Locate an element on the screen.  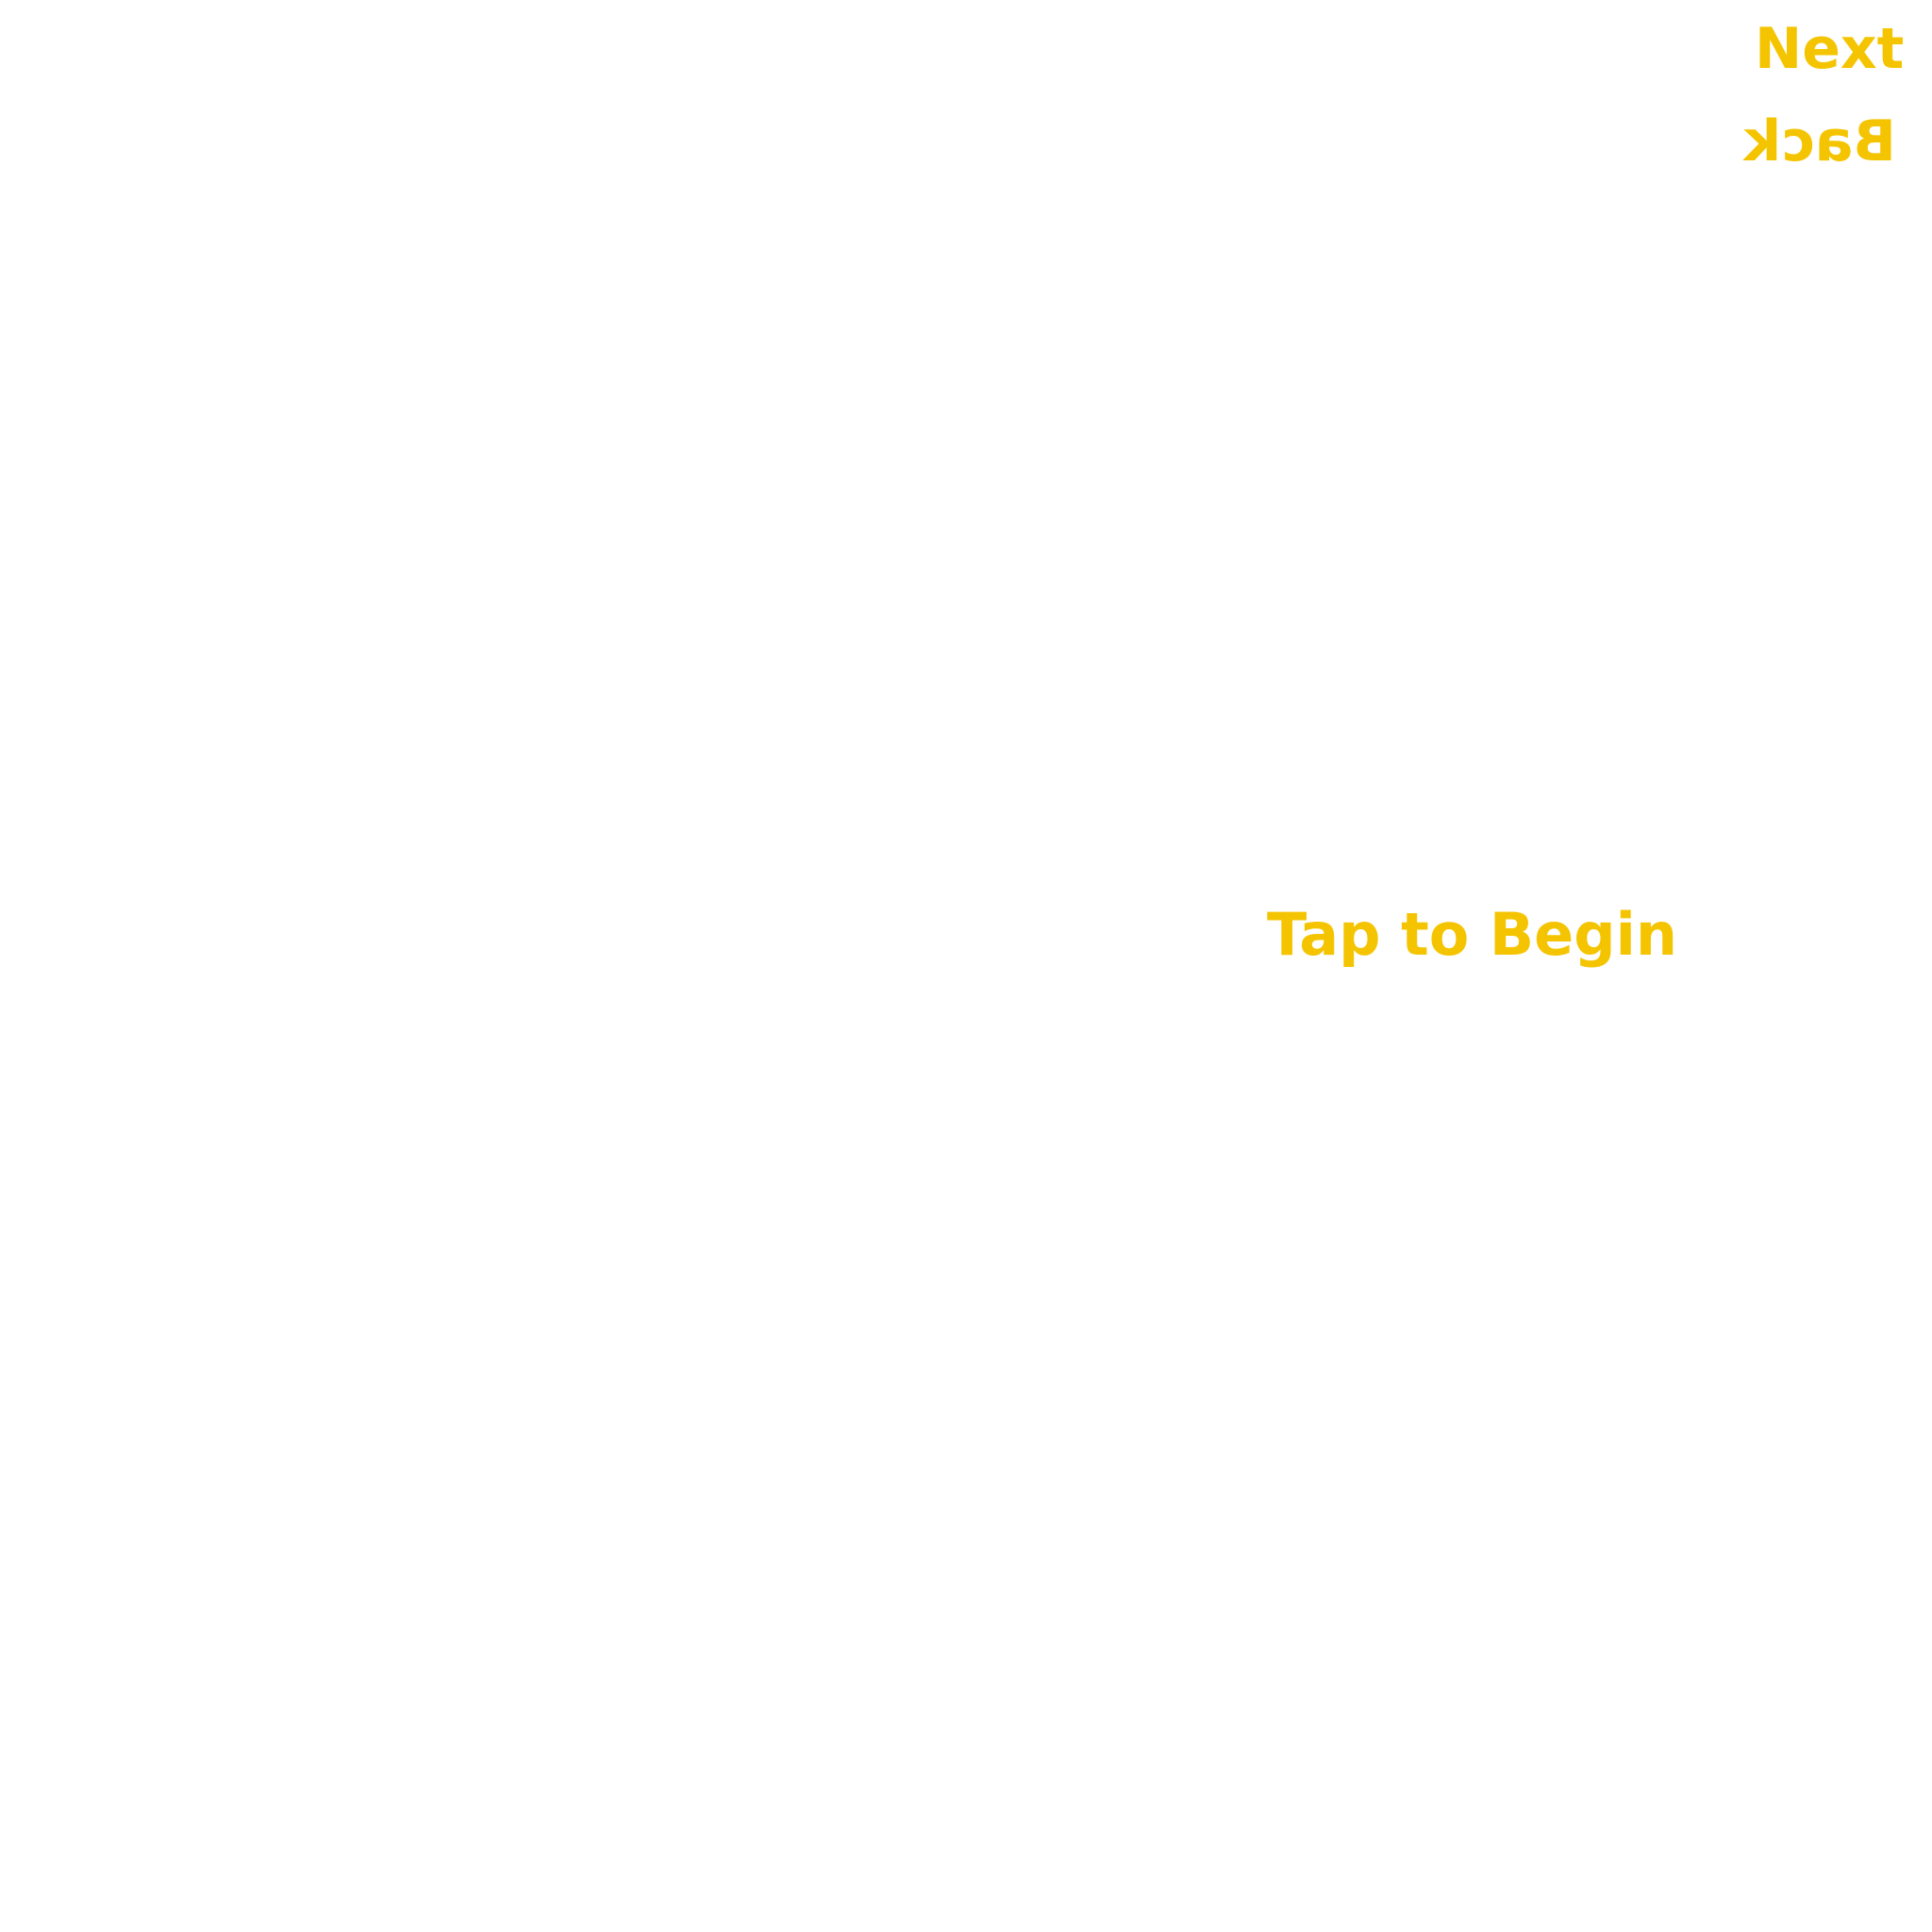
back-button: Back is located at coordinates (1819, 141).